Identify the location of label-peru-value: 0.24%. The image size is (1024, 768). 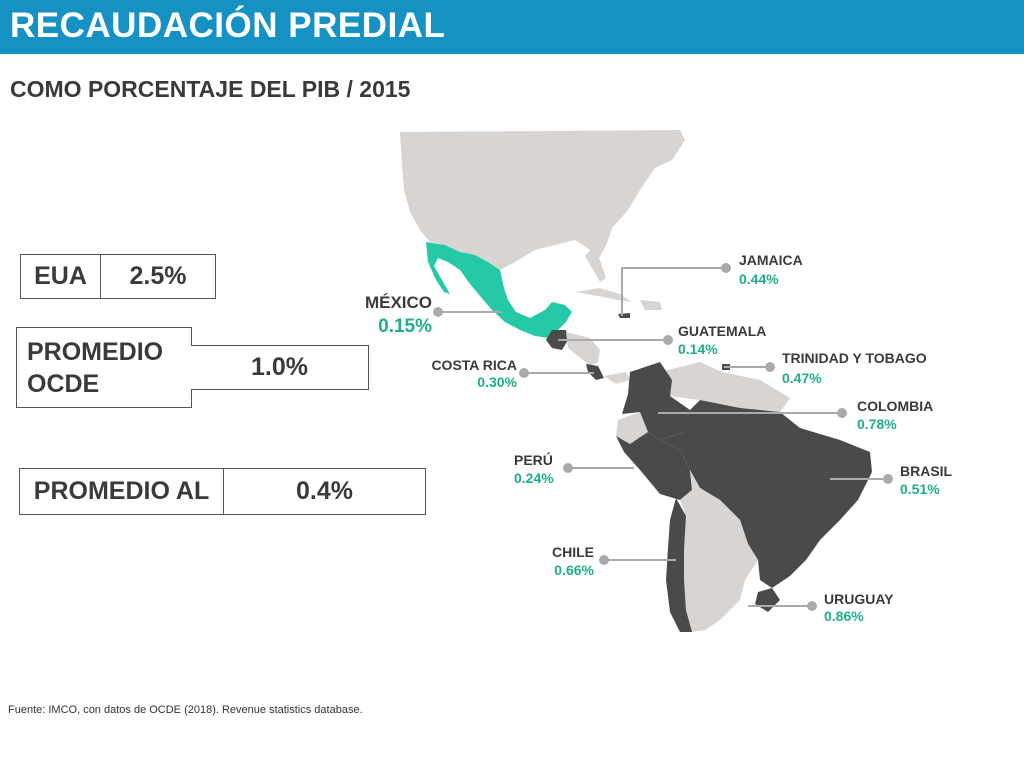
(534, 478).